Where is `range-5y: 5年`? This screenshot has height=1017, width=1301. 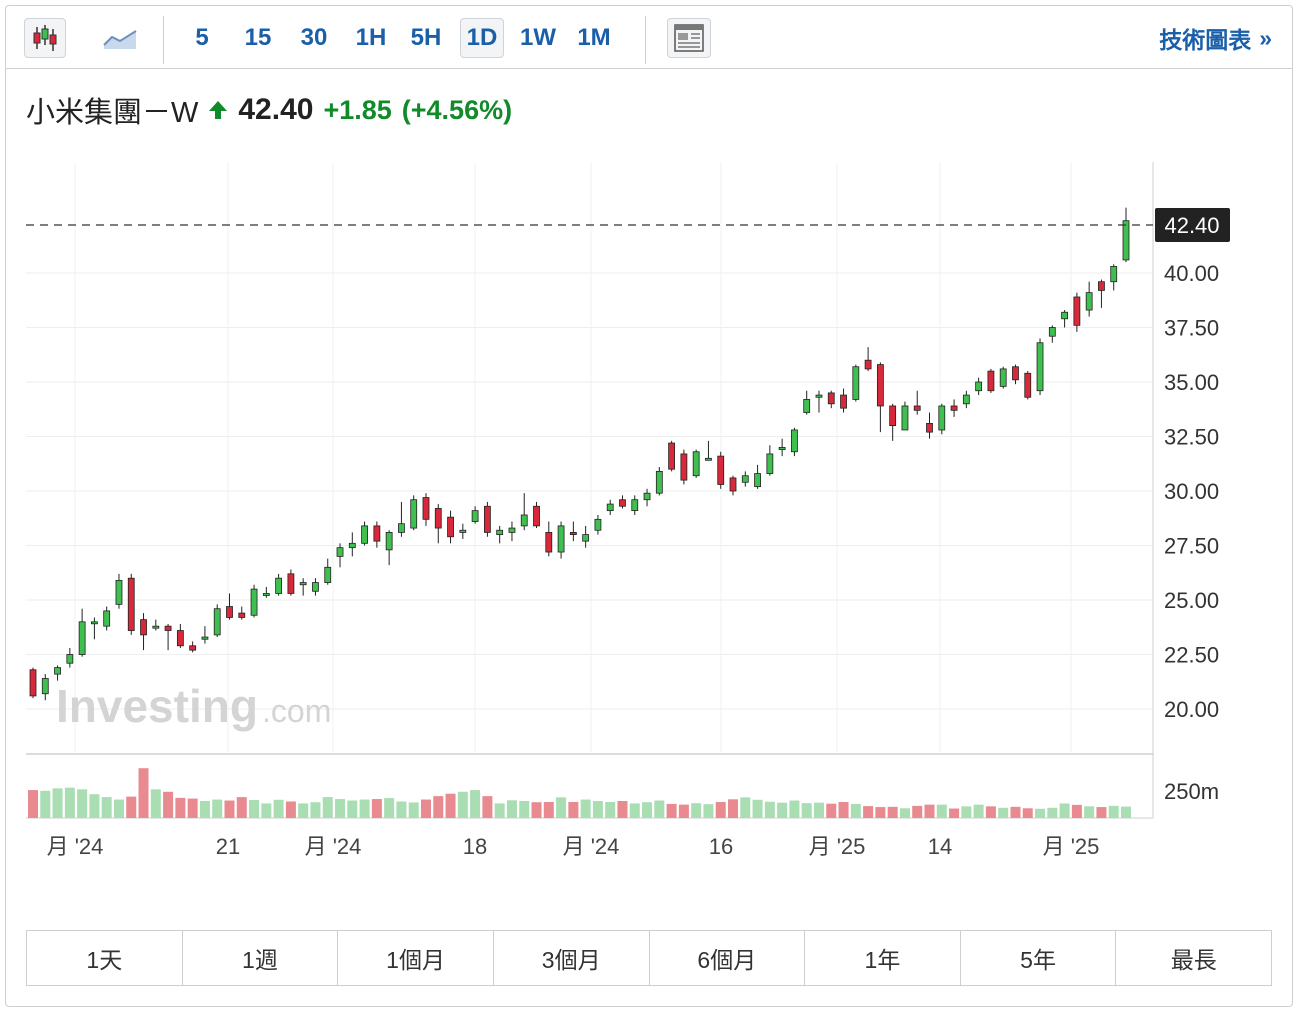
range-5y: 5年 is located at coordinates (1039, 958).